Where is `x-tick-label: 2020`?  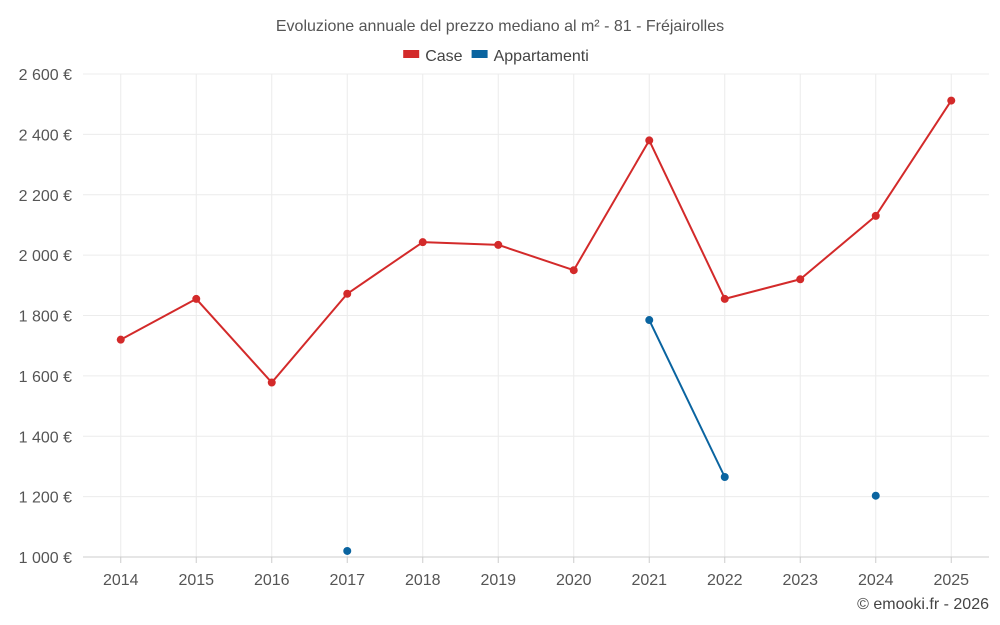
x-tick-label: 2020 is located at coordinates (574, 580).